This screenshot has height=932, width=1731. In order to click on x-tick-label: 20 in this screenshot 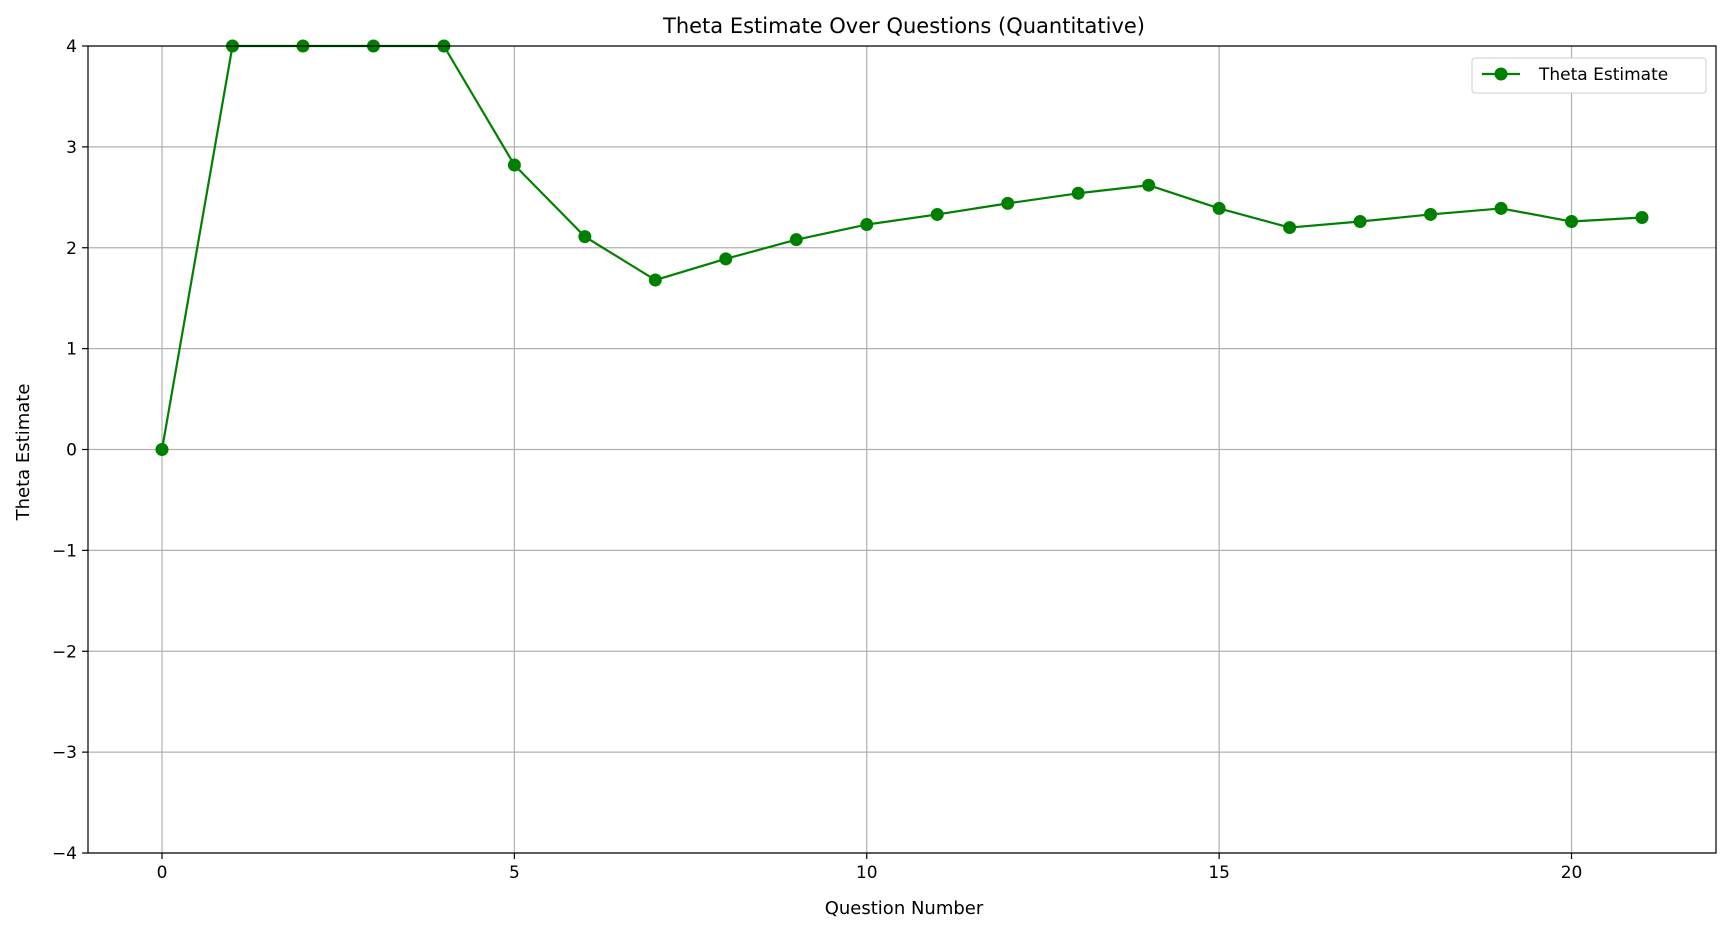, I will do `click(1572, 873)`.